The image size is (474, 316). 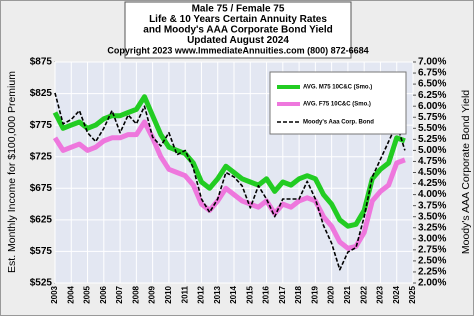 What do you see at coordinates (41, 93) in the screenshot?
I see `y-tick-label: $825` at bounding box center [41, 93].